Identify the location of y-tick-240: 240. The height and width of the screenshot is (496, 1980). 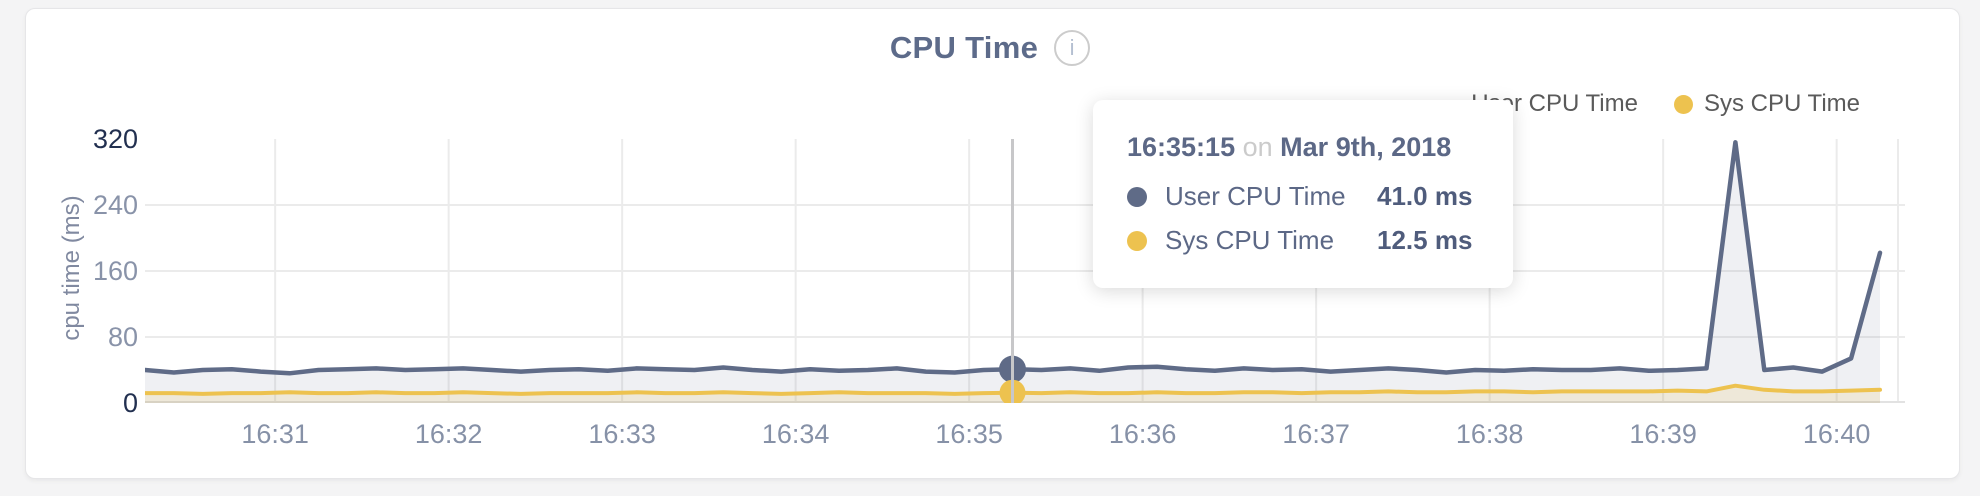
(115, 205).